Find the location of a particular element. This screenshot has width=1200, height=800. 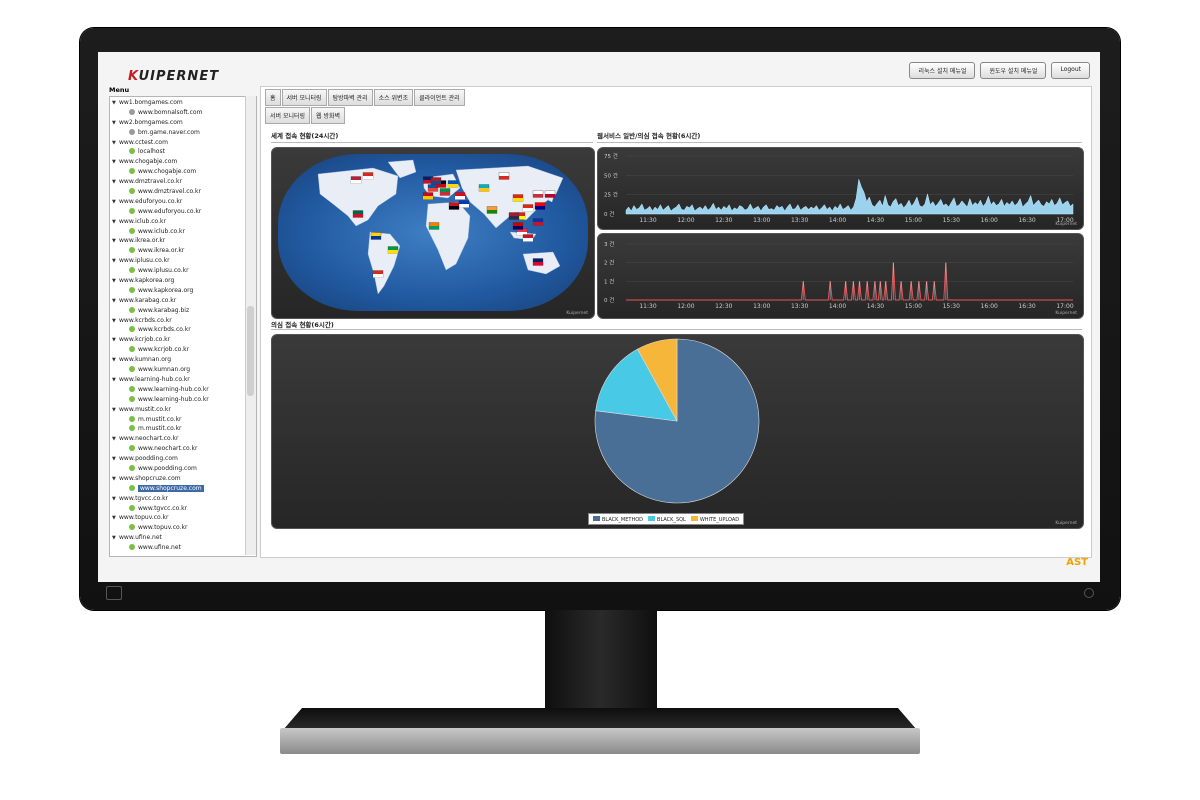

tree-site-node: ▼ www.chogabje.com is located at coordinates (184, 162).